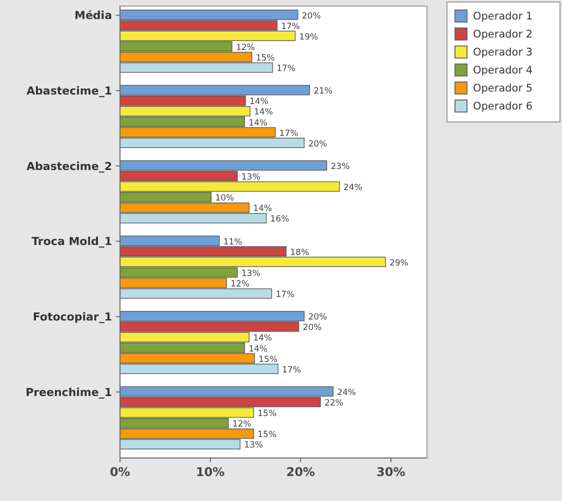 Image resolution: width=562 pixels, height=501 pixels. Describe the element at coordinates (323, 91) in the screenshot. I see `data-label: 21%` at that location.